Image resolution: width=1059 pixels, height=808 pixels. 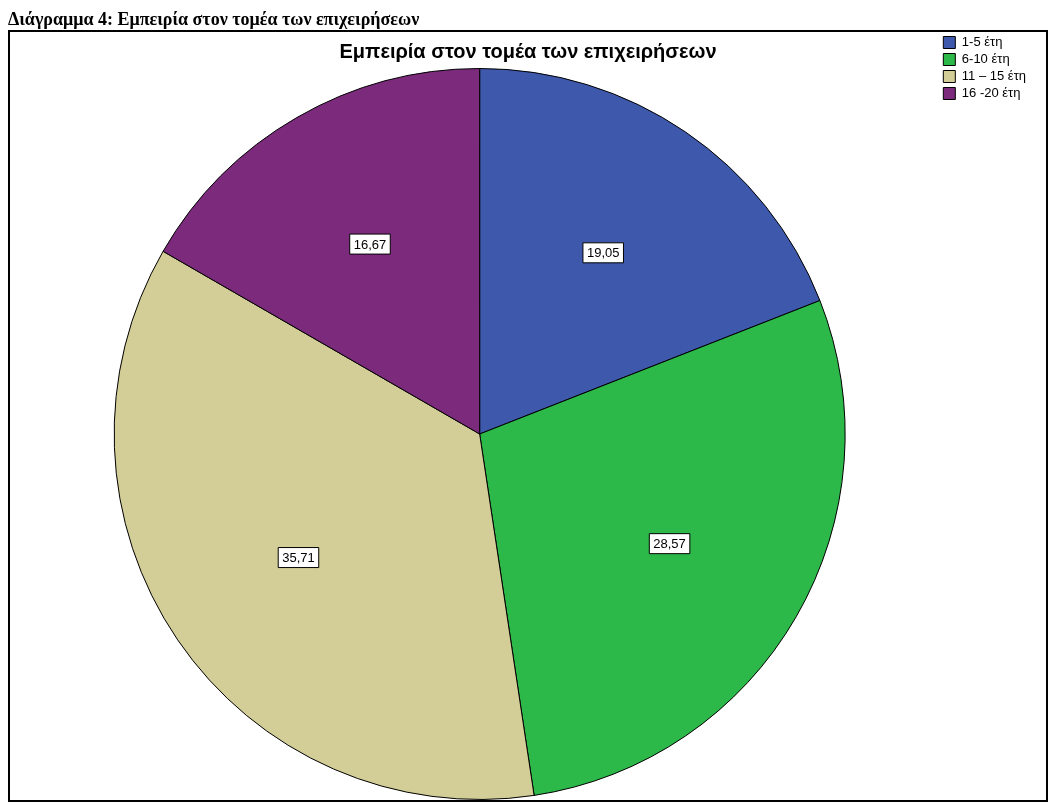 I want to click on legend-label: 6-10 έτη, so click(x=985, y=59).